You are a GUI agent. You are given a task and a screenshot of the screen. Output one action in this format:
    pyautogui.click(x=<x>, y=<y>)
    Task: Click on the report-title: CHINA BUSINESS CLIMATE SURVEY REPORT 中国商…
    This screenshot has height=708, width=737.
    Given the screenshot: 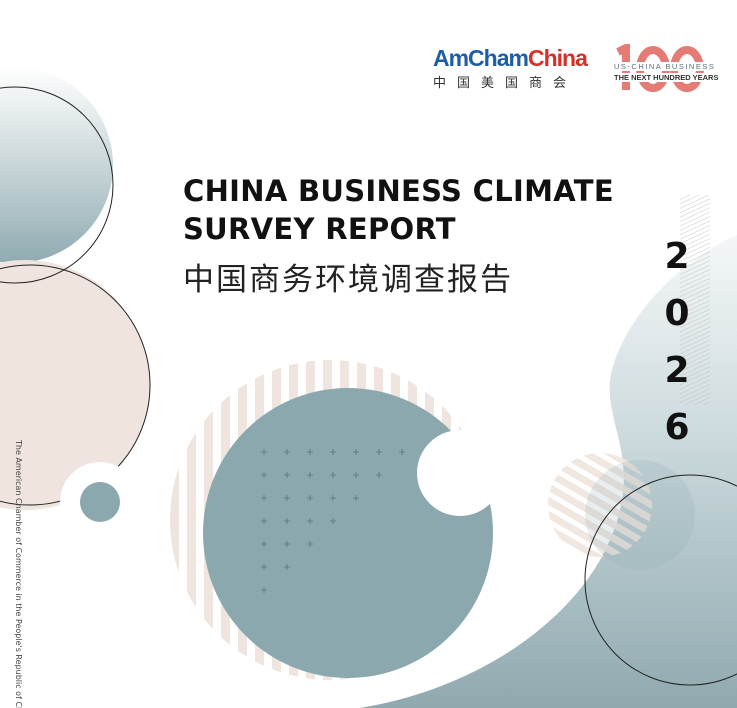 What is the action you would take?
    pyautogui.click(x=398, y=235)
    